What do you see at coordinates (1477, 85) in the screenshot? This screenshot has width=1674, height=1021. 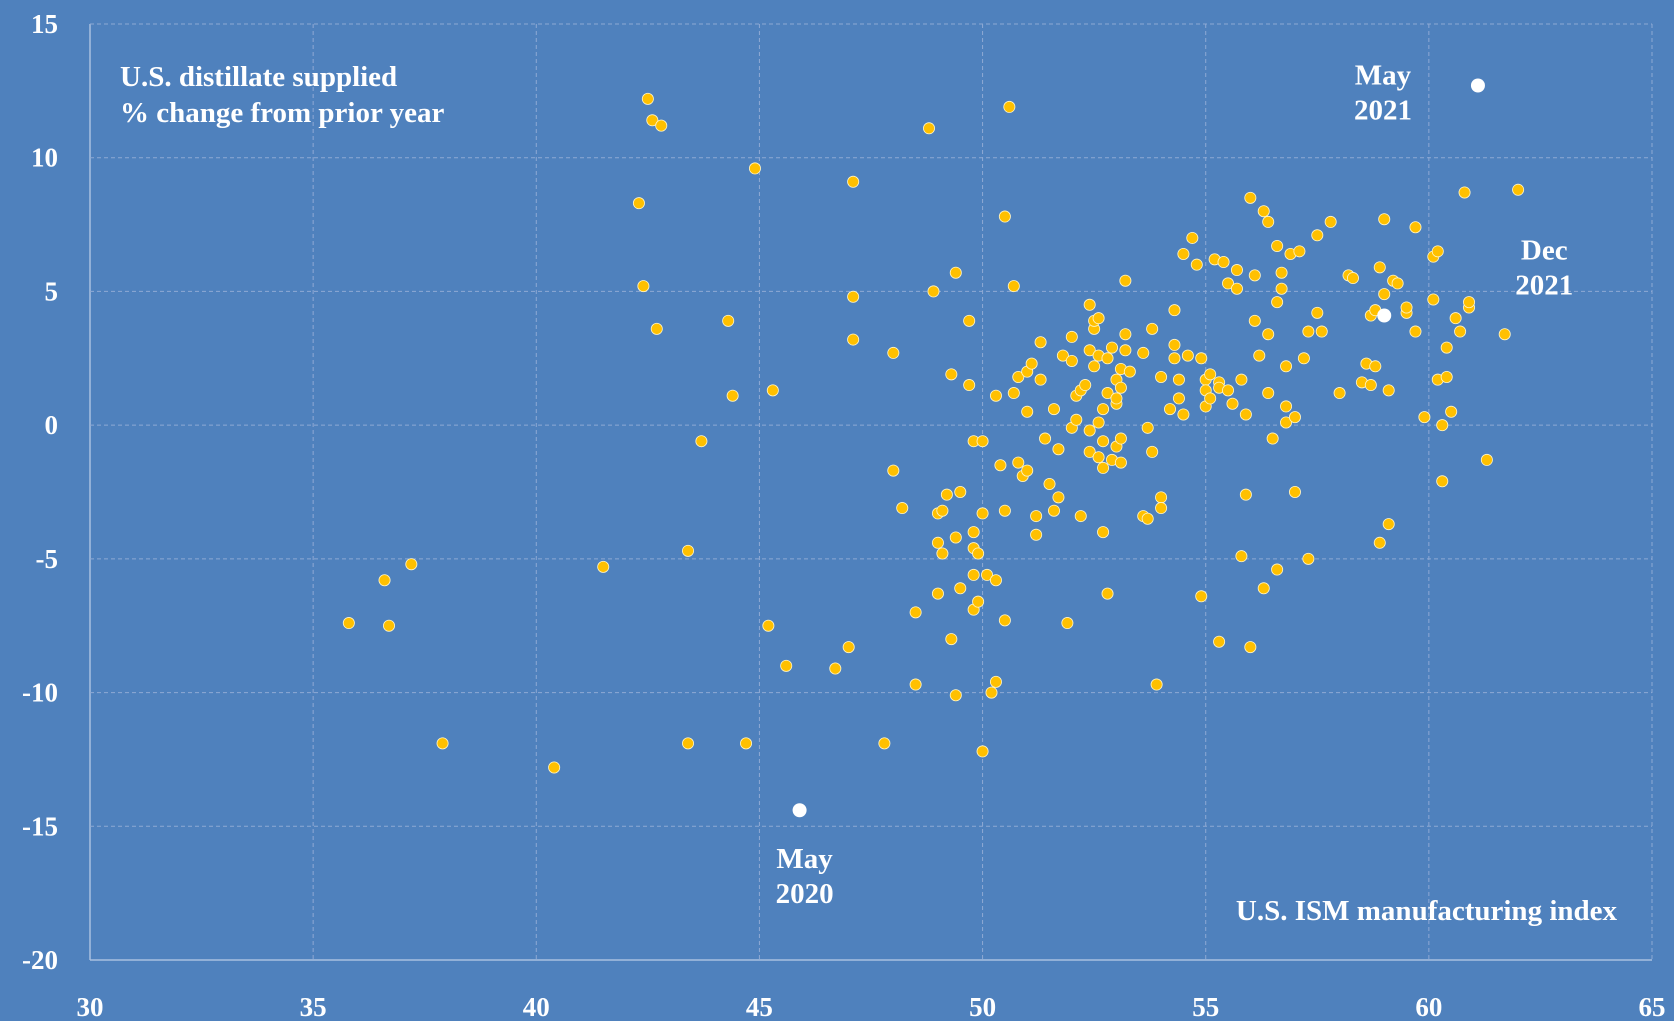 I see `highlight-point` at bounding box center [1477, 85].